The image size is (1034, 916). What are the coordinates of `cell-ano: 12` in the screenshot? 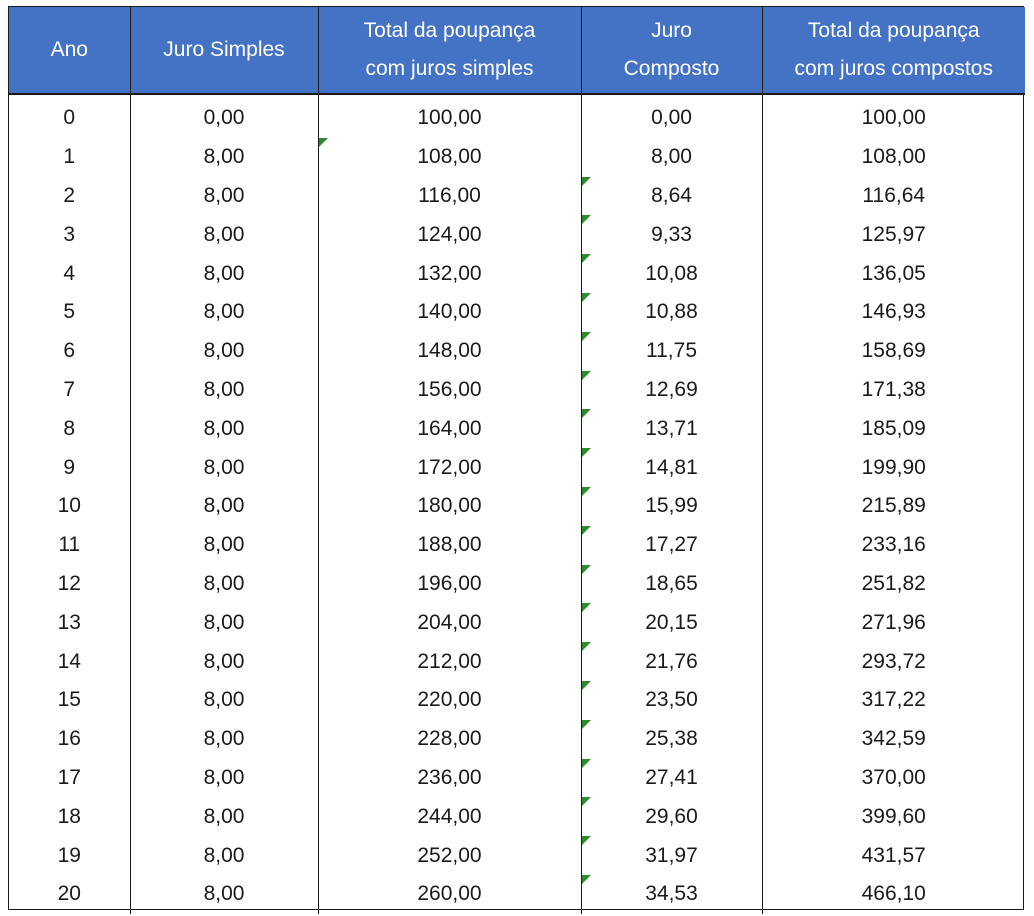 It's located at (70, 584).